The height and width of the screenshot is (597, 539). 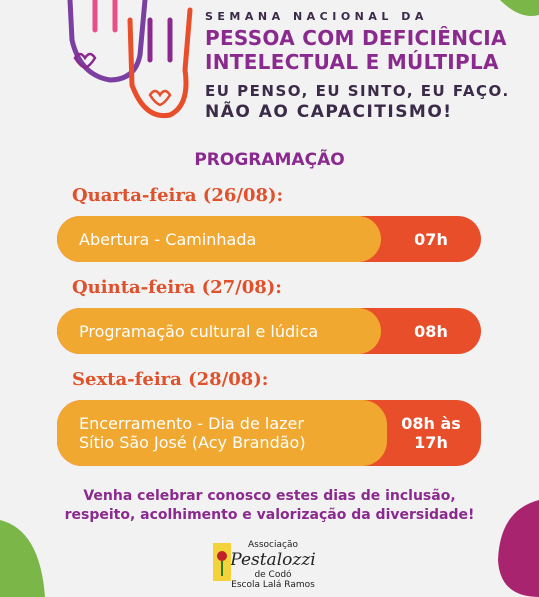 I want to click on time-line: 08h, so click(x=431, y=331).